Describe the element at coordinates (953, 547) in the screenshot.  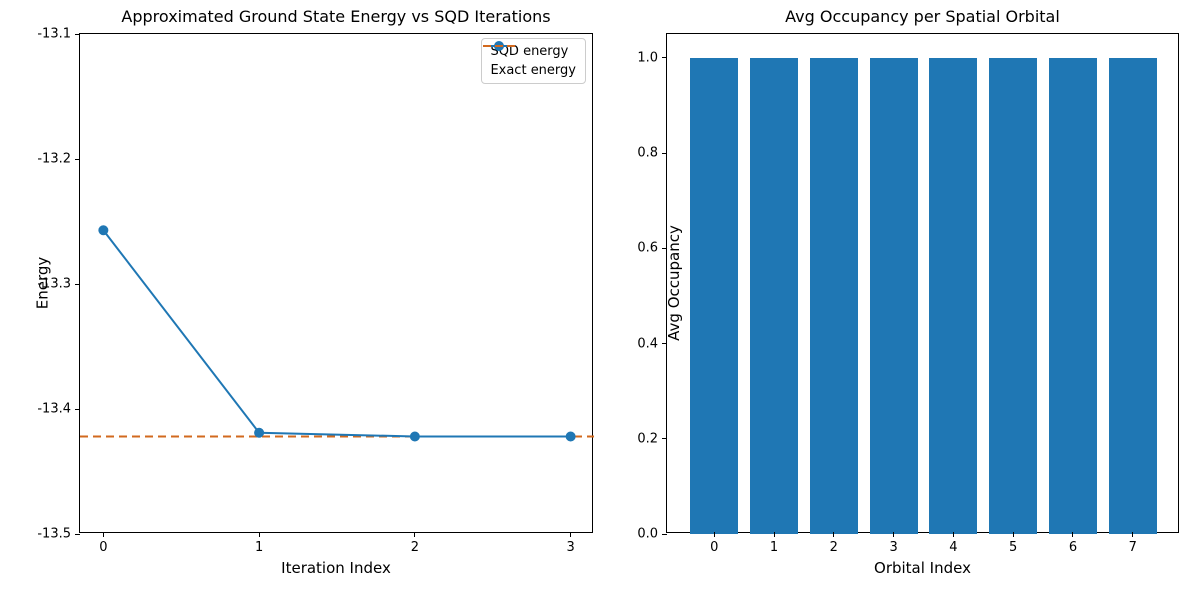
I see `x-tick-label: 4` at that location.